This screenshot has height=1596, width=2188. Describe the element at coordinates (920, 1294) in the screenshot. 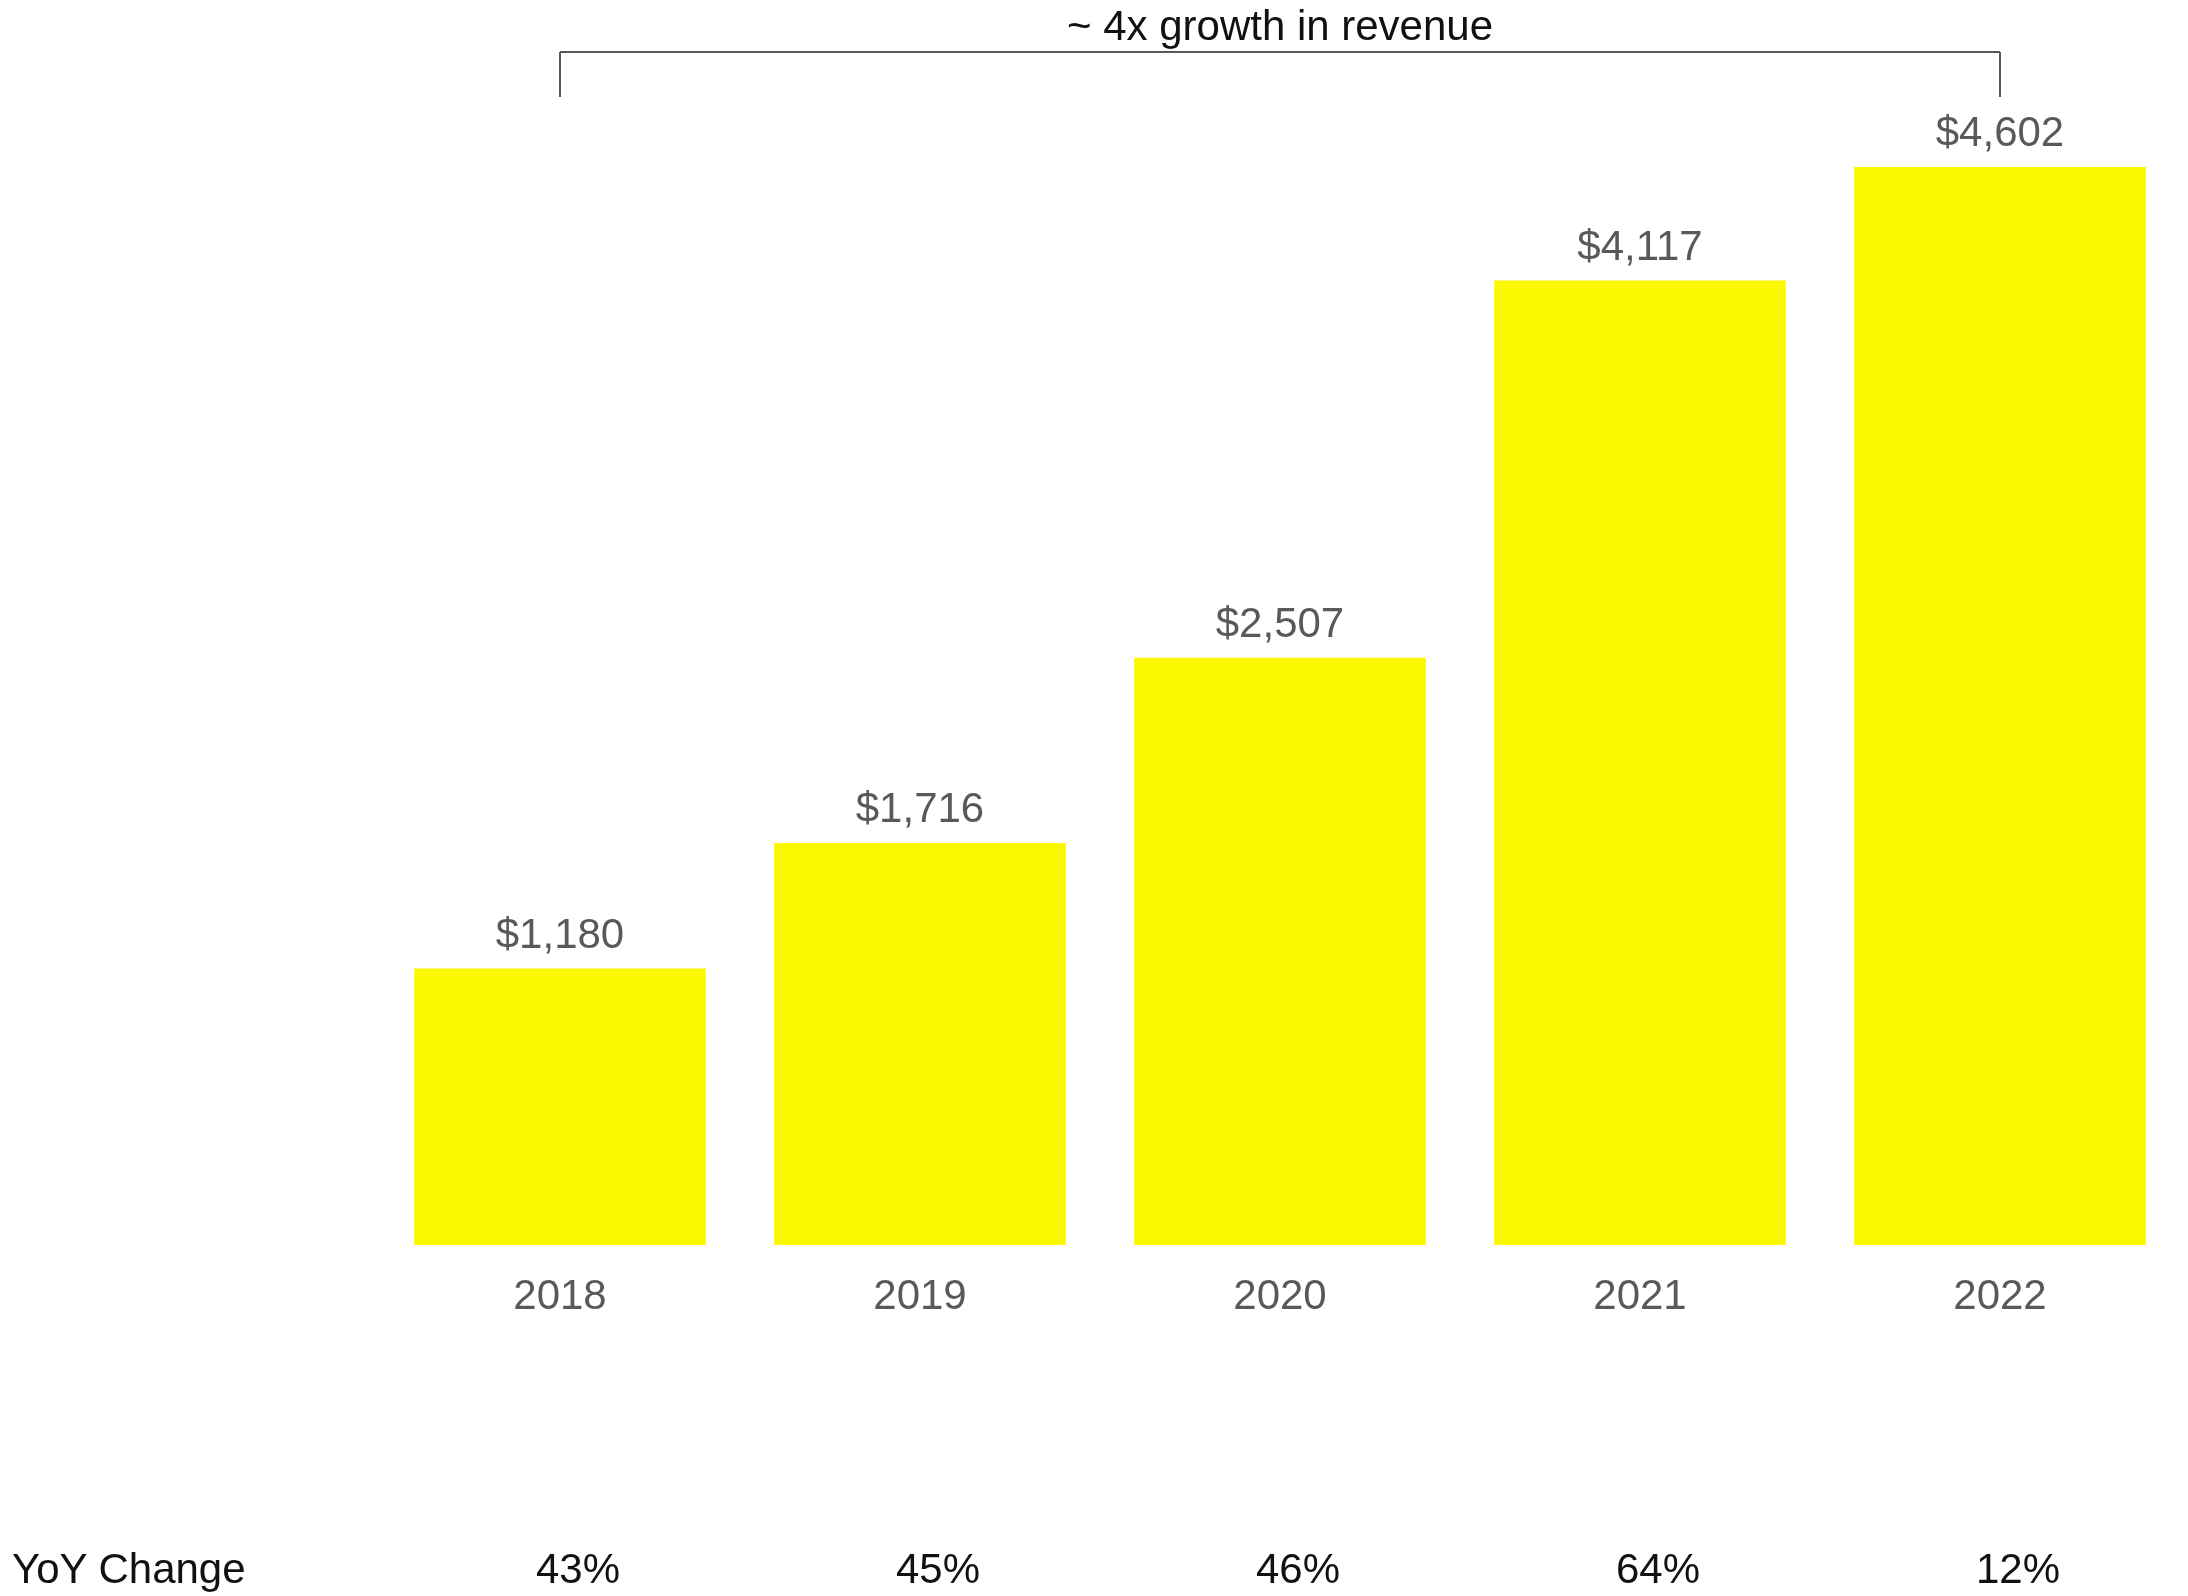

I see `x-tick-label: 2019` at that location.